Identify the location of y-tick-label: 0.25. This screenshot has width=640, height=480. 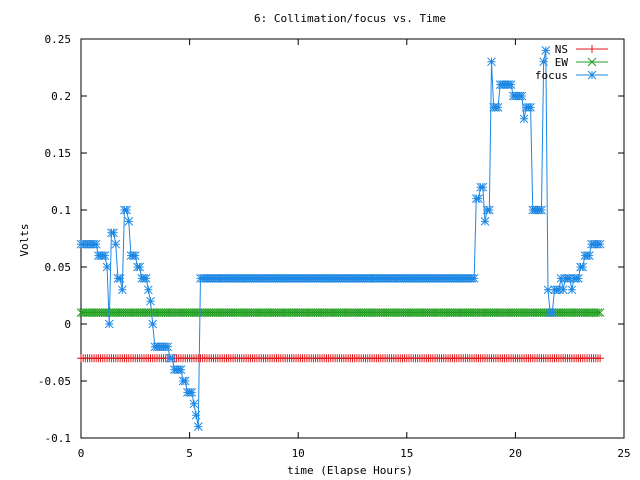
(58, 39).